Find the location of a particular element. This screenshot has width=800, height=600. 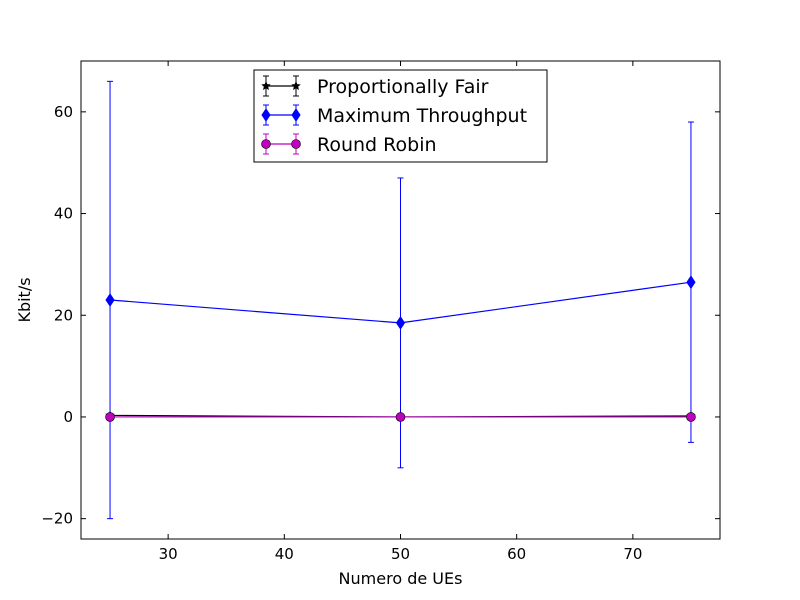

legend-entry: Round Robin is located at coordinates (349, 144).